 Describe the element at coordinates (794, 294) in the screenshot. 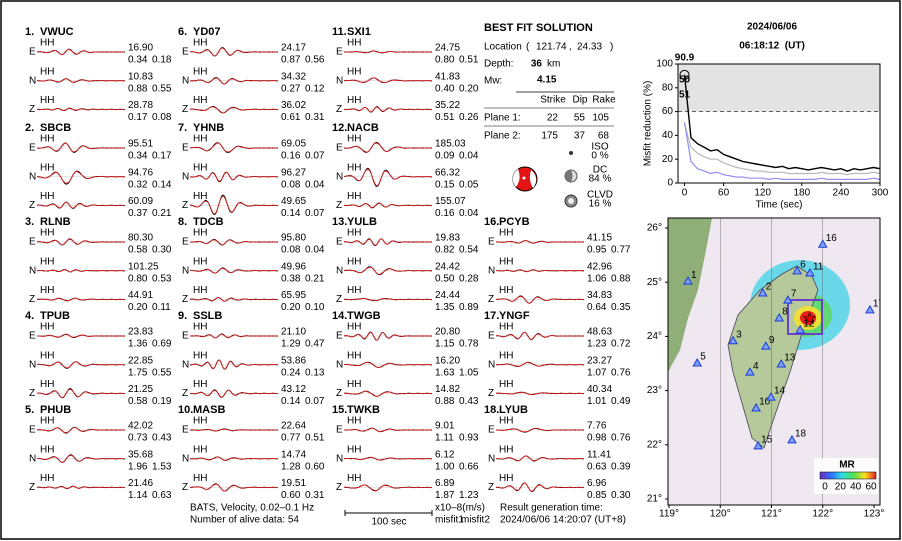

I see `station-label: 7` at that location.